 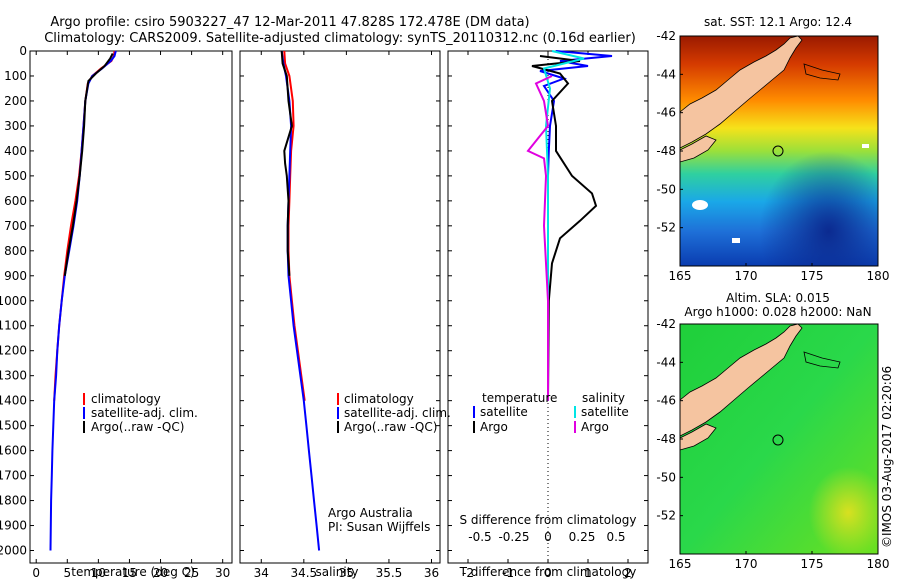 What do you see at coordinates (222, 573) in the screenshot?
I see `x-tick-label: 30` at bounding box center [222, 573].